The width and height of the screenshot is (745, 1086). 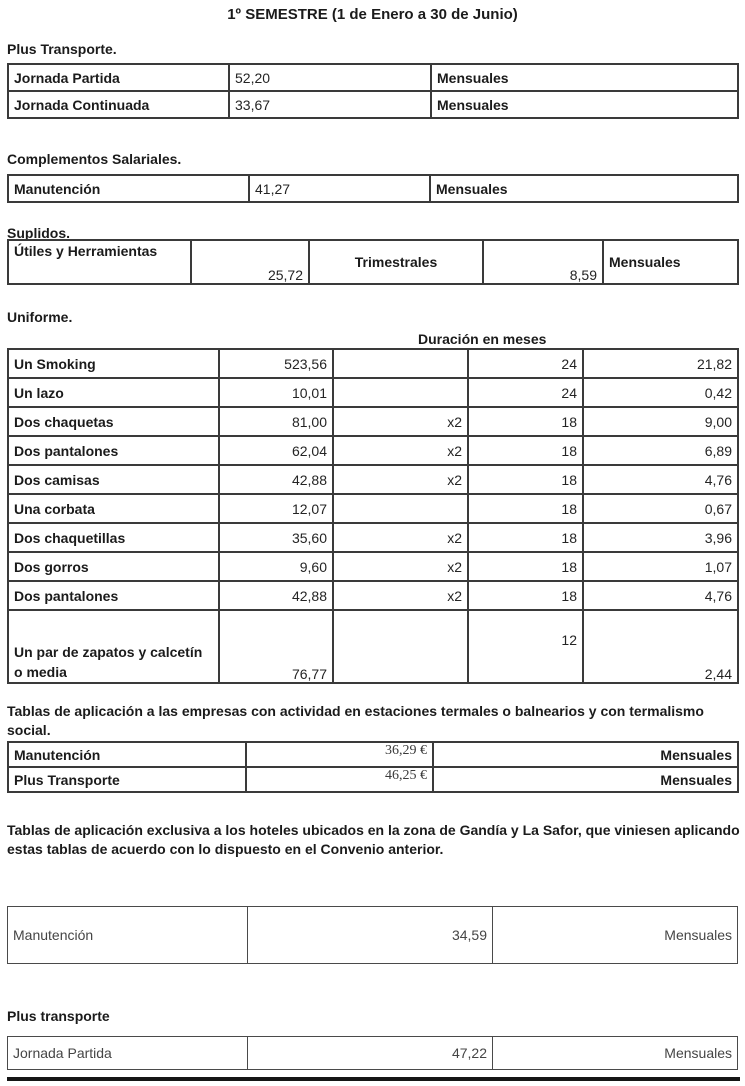 I want to click on monthly-value: 6,89, so click(x=660, y=450).